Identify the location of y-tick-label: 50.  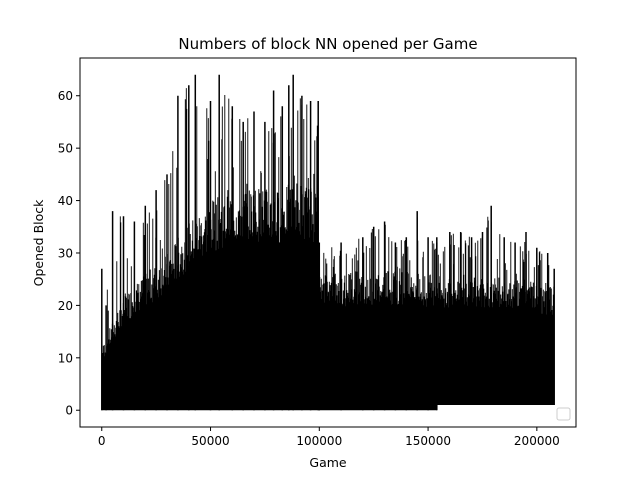
(65, 149).